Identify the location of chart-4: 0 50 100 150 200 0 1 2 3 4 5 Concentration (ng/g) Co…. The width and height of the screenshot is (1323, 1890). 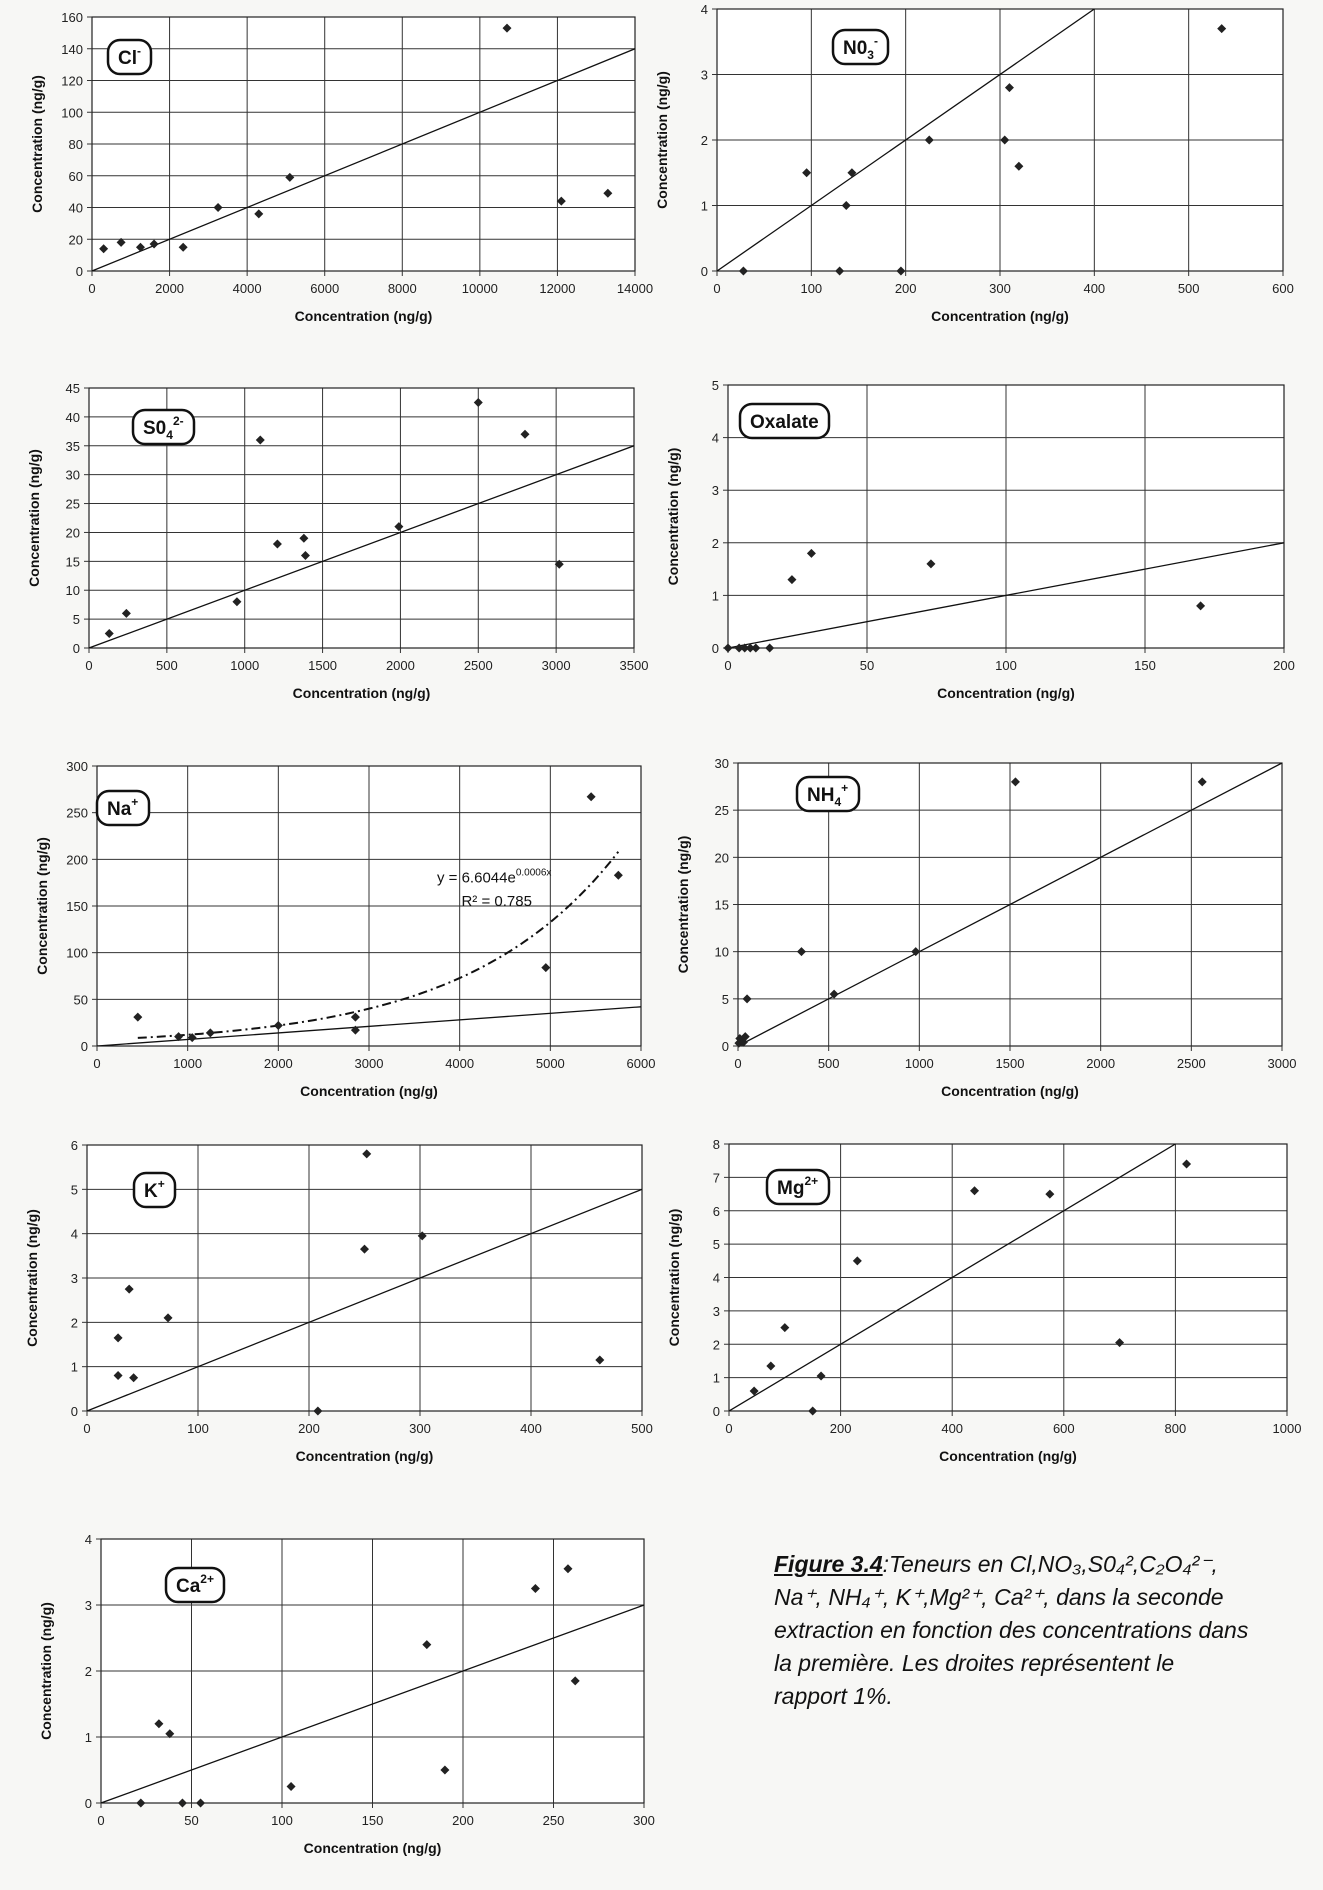
(980, 539).